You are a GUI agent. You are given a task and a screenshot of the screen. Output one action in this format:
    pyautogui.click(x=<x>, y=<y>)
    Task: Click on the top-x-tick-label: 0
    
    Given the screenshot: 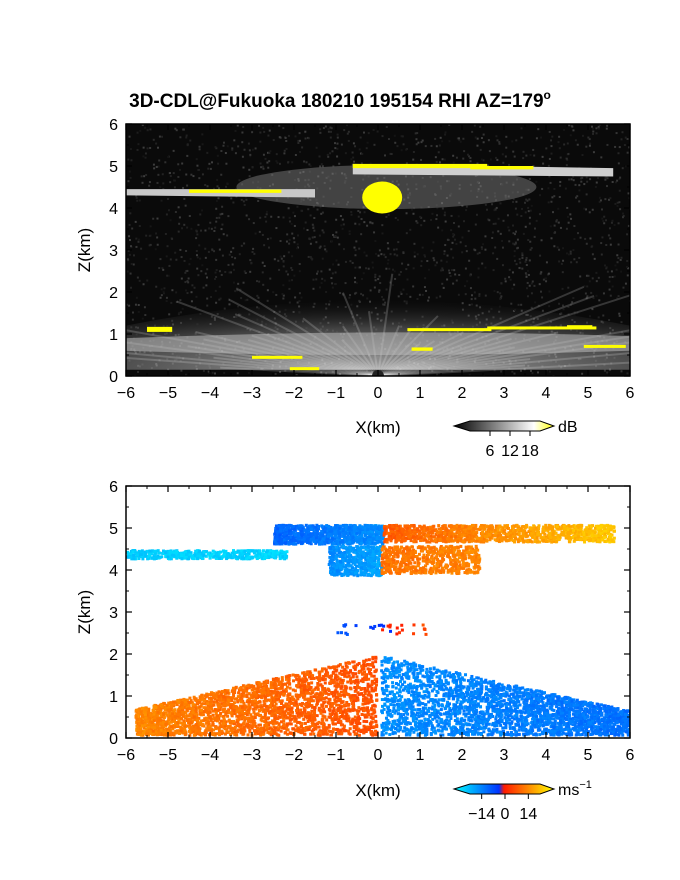 What is the action you would take?
    pyautogui.click(x=378, y=393)
    